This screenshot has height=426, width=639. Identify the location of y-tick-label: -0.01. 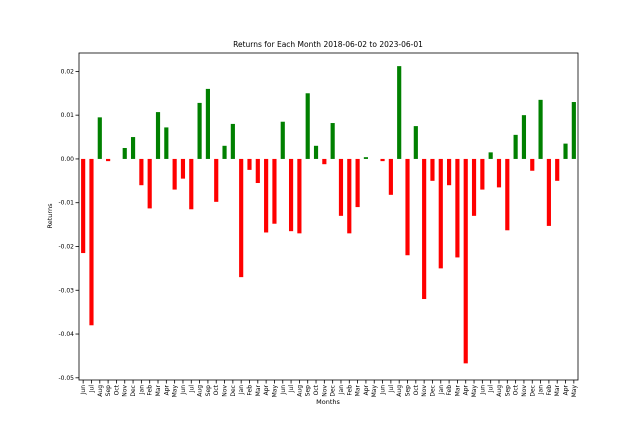
(66, 203).